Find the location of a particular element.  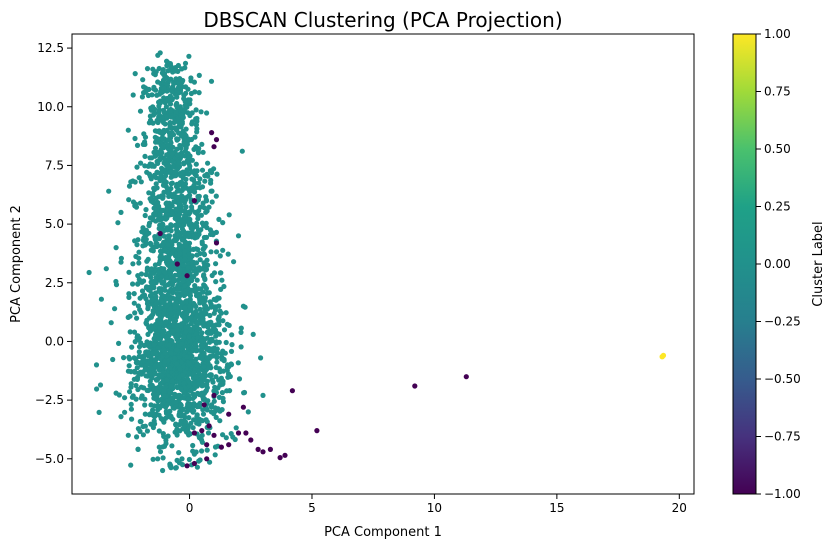

y-tick-label: −2.5 is located at coordinates (49, 400).